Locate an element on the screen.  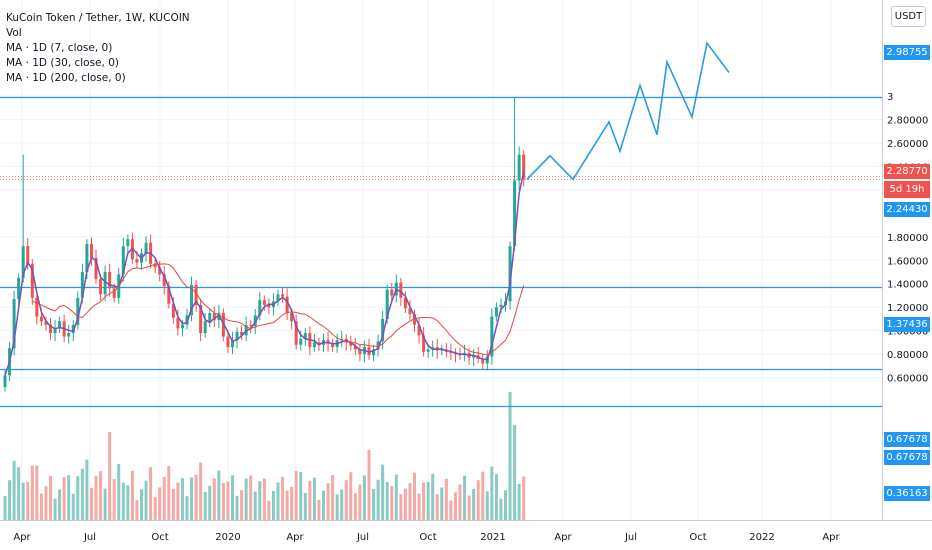
y-tick-label: 3 is located at coordinates (890, 97).